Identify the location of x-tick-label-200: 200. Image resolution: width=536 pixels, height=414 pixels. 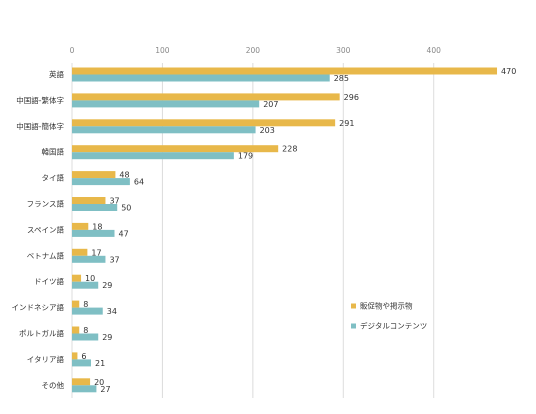
(253, 50).